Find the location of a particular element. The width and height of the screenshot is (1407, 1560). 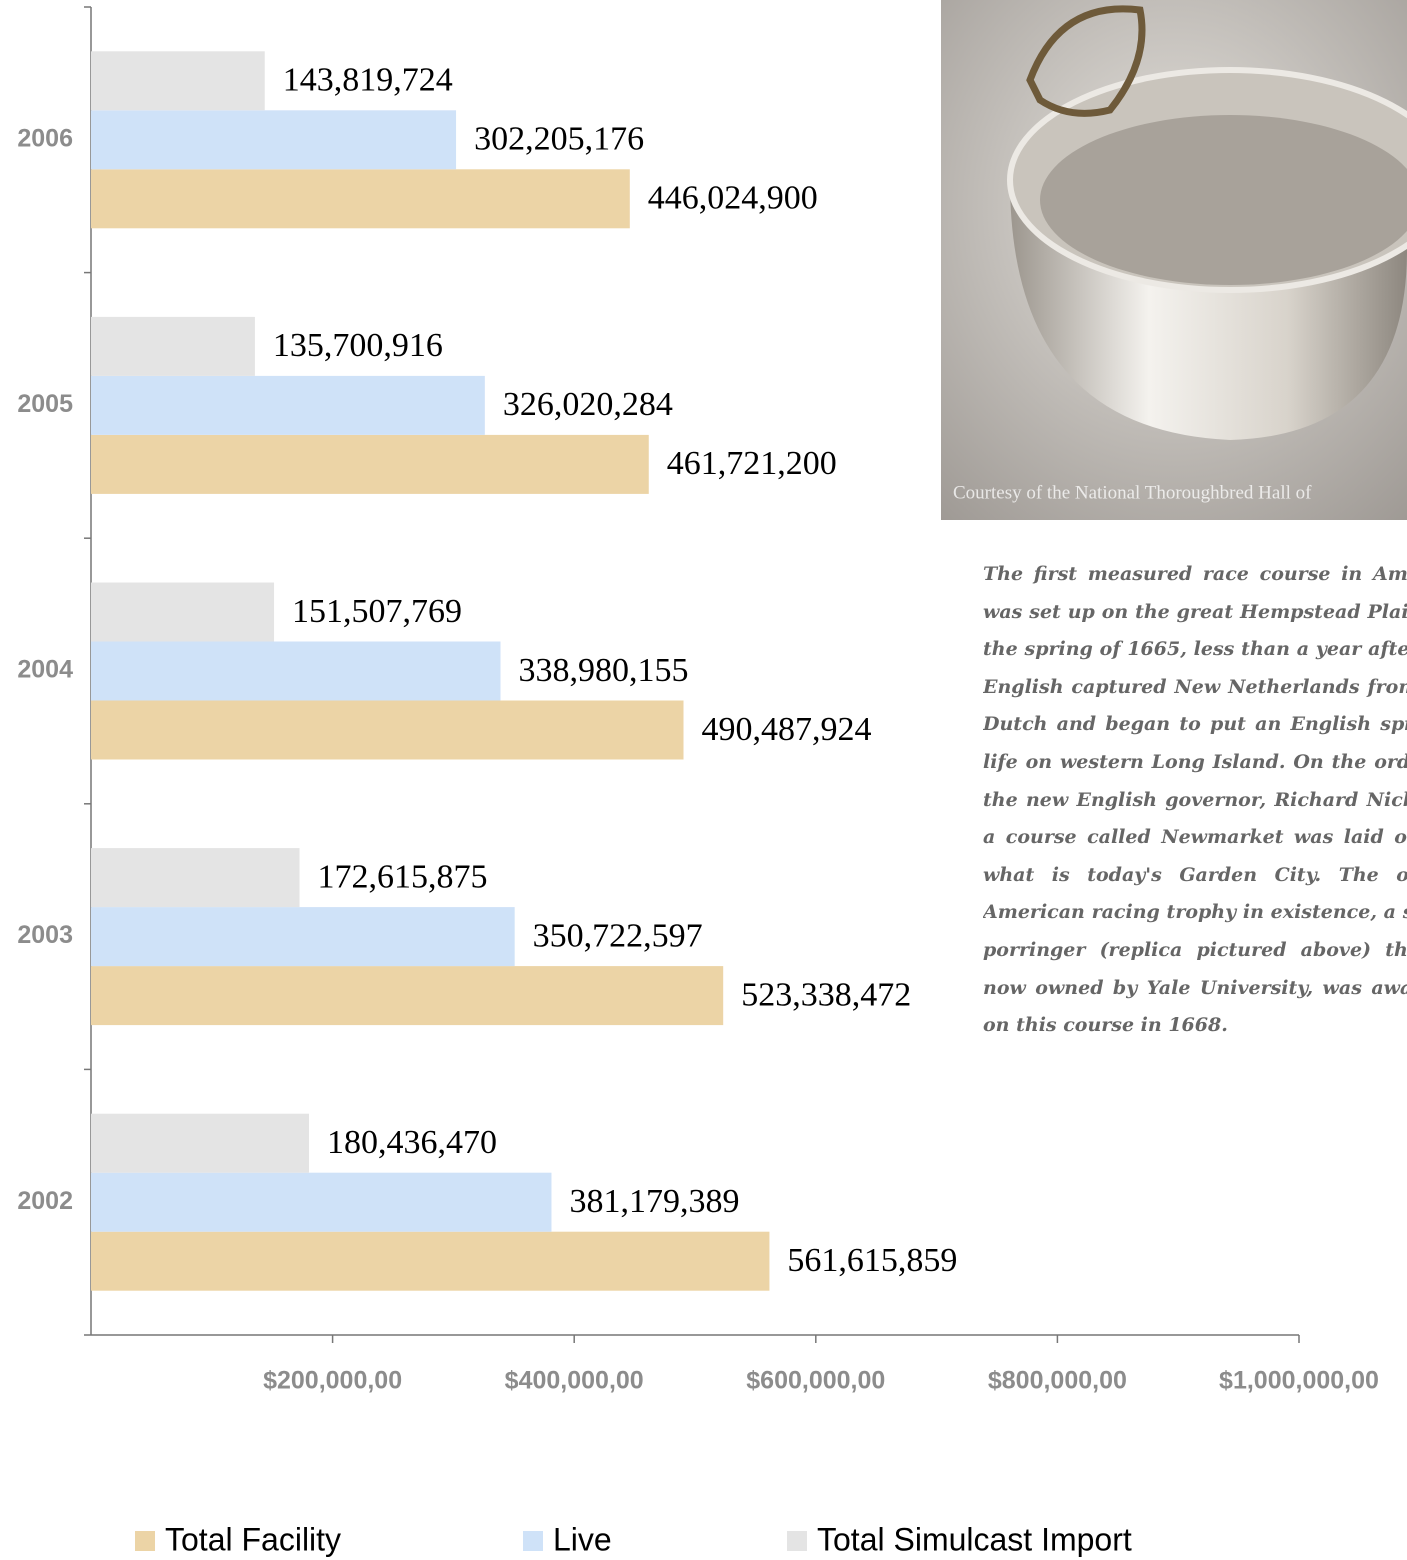

value-label: 490,487,924 is located at coordinates (787, 729).